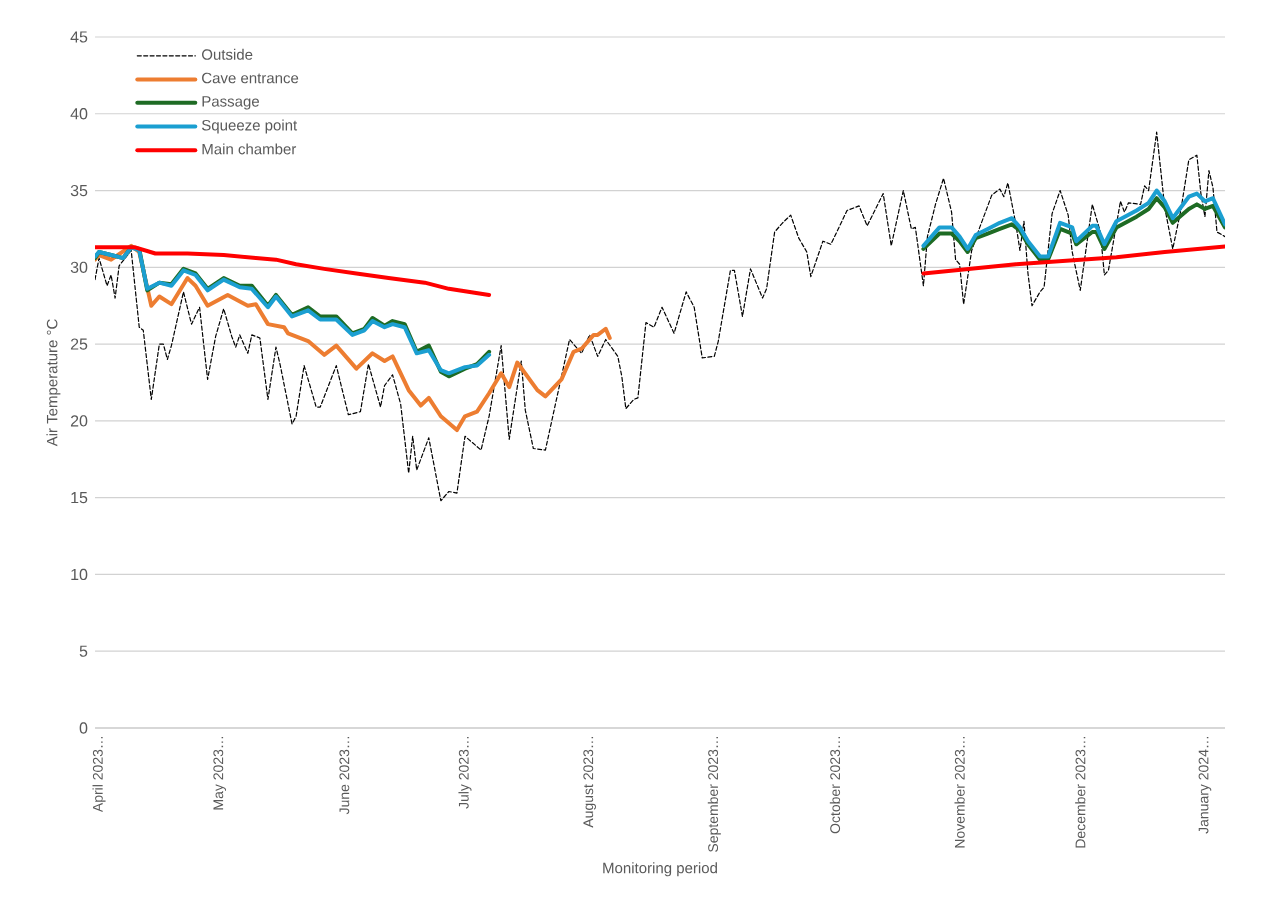  Describe the element at coordinates (53, 383) in the screenshot. I see `y-axis-title: Air Temperature °C` at that location.